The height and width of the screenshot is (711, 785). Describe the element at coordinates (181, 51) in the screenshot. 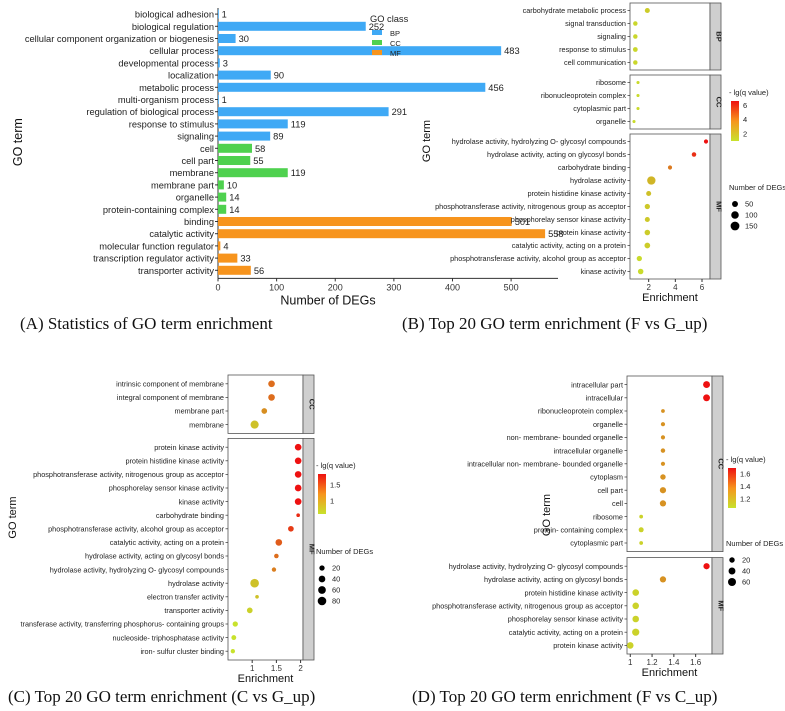

I see `y-tick-label: cellular process` at that location.